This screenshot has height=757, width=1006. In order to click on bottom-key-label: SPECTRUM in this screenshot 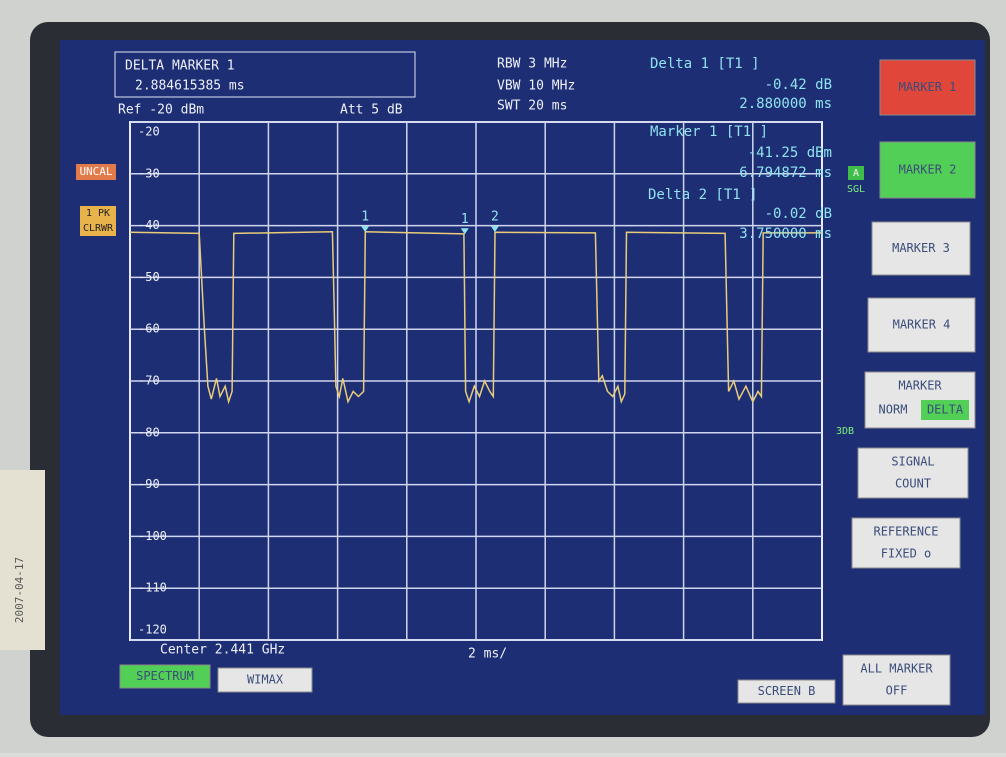, I will do `click(165, 676)`.